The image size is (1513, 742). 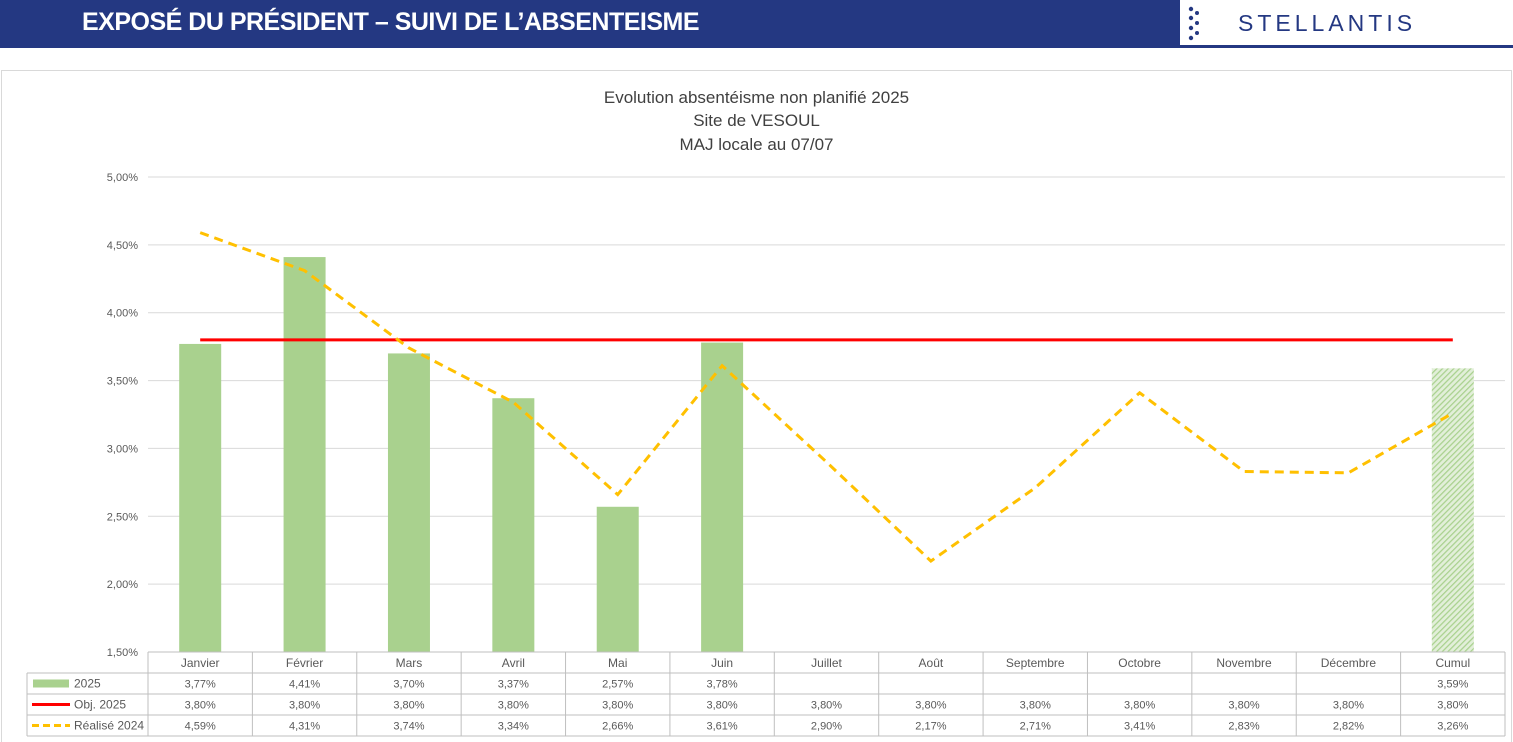 I want to click on y-tick-label: 1,50%, so click(x=122, y=653).